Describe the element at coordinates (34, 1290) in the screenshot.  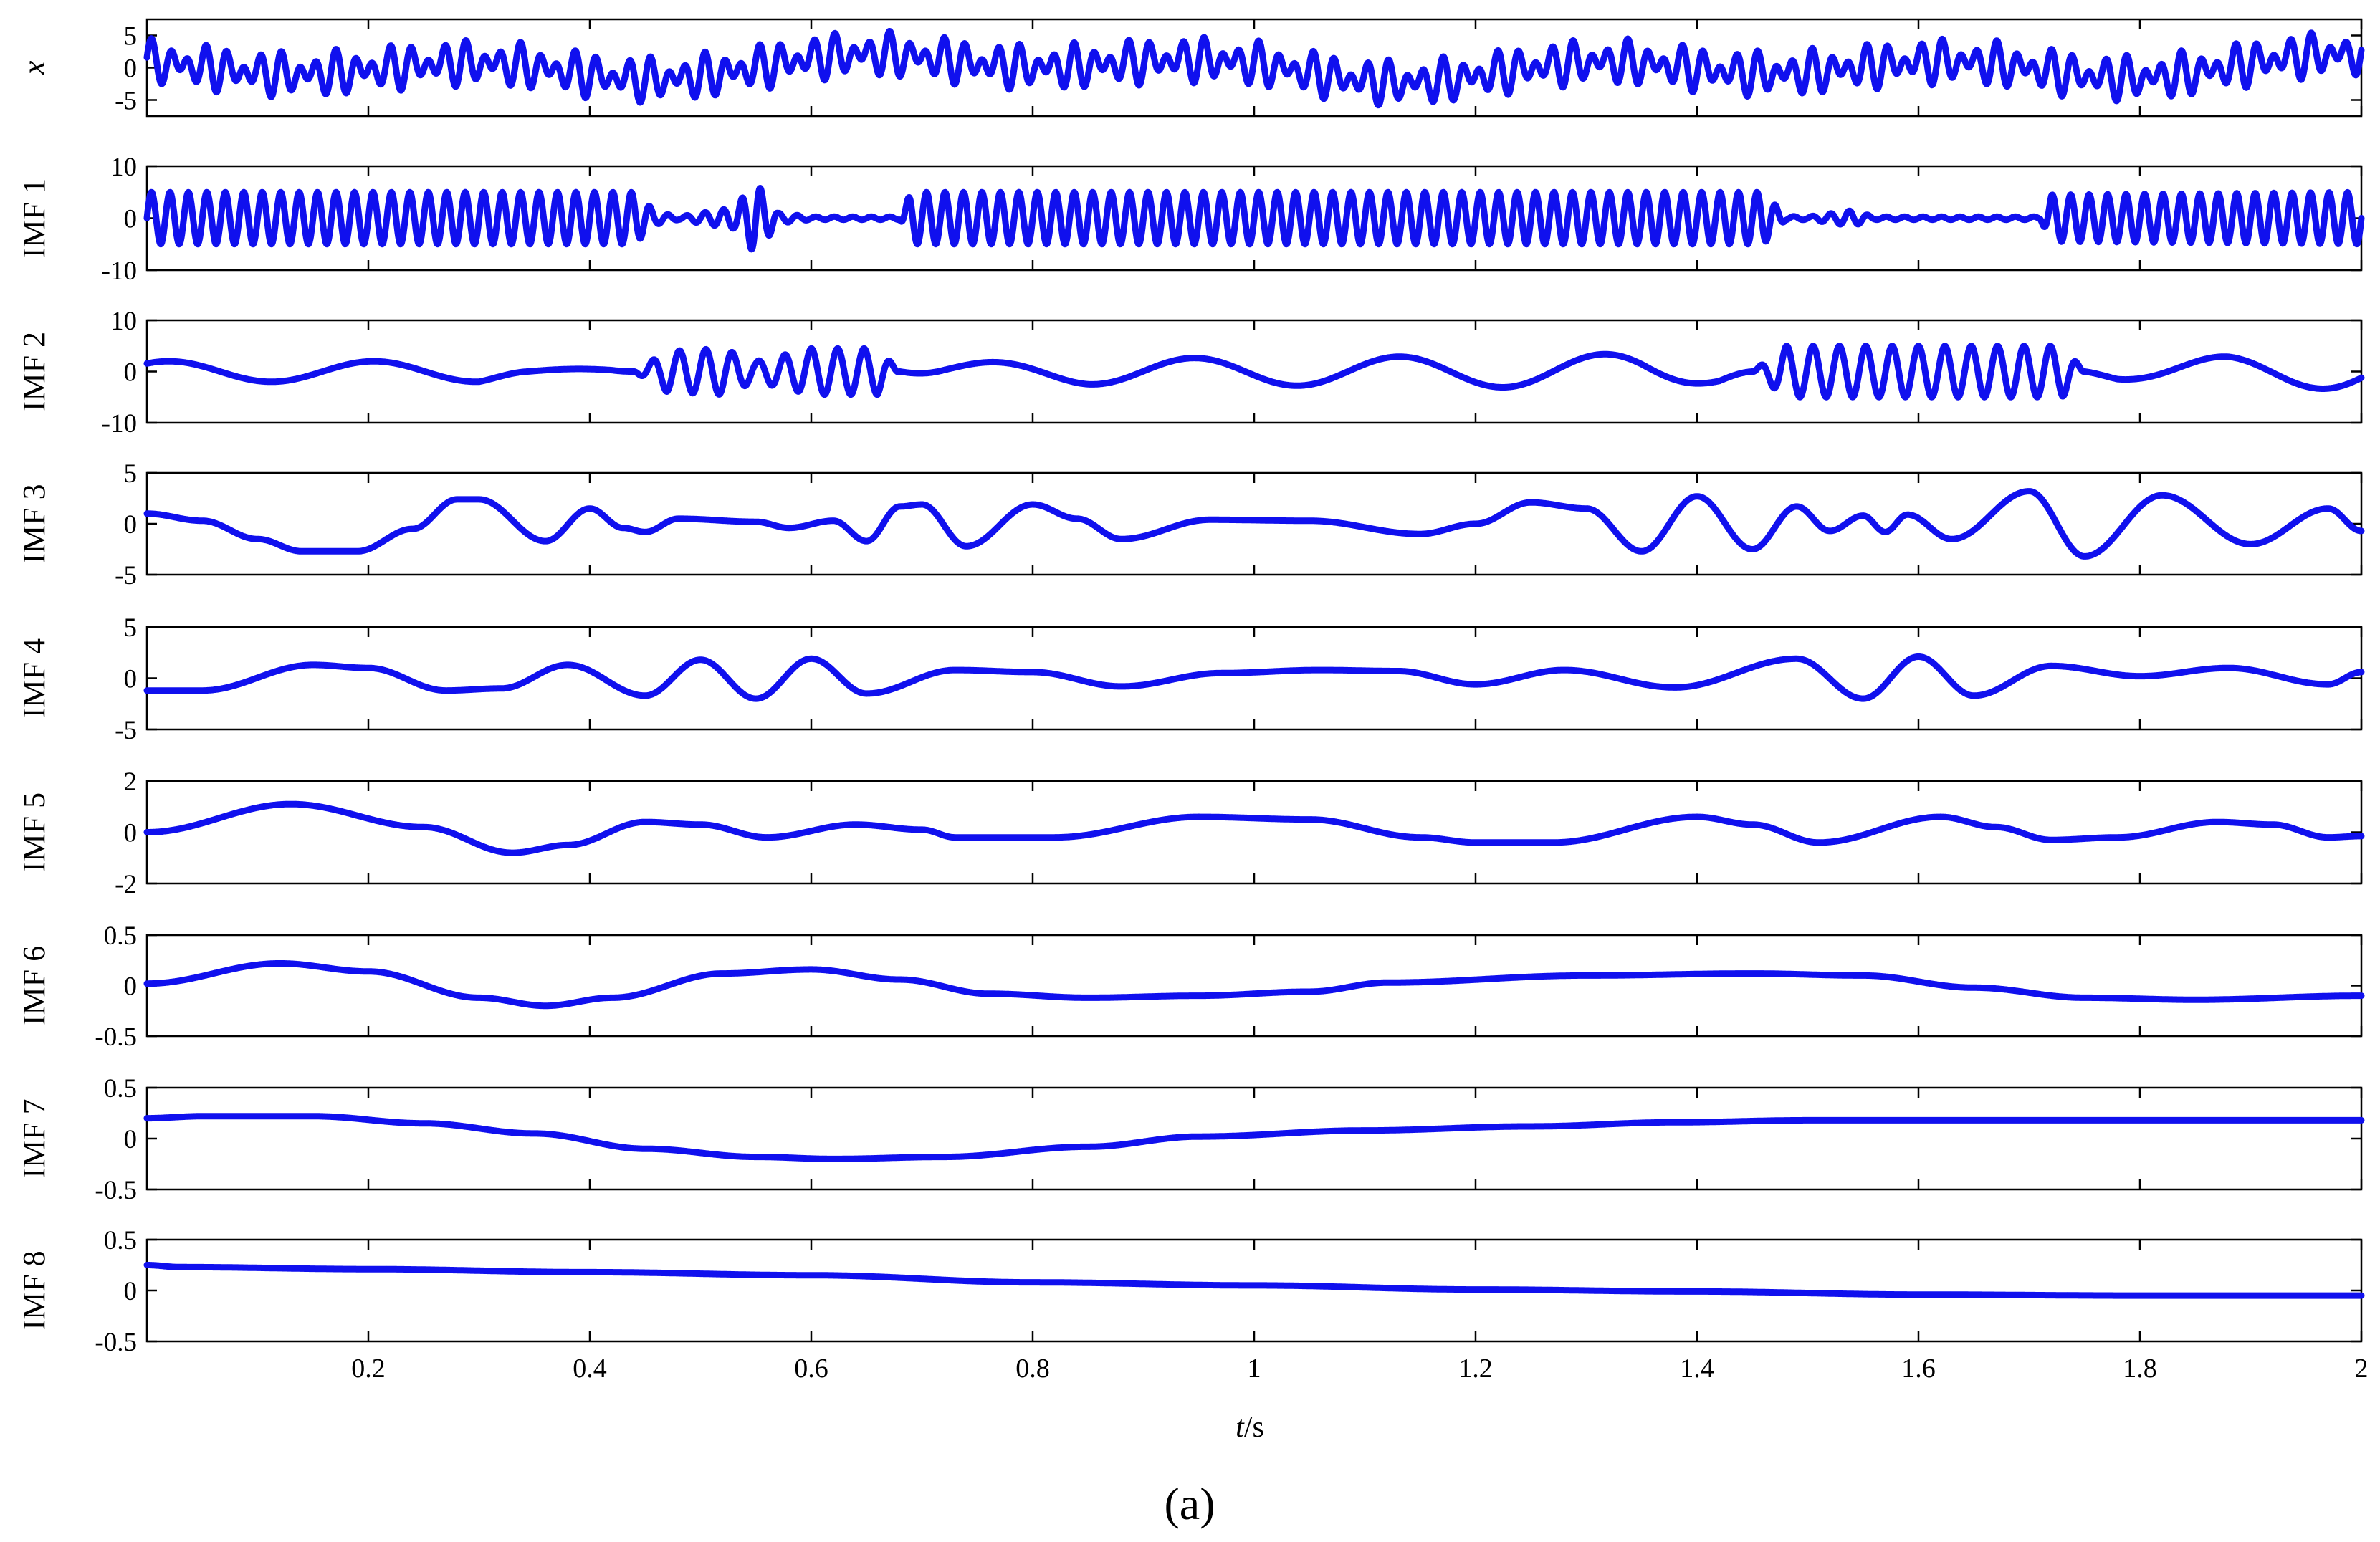
I see `panel-label: IMF 8` at that location.